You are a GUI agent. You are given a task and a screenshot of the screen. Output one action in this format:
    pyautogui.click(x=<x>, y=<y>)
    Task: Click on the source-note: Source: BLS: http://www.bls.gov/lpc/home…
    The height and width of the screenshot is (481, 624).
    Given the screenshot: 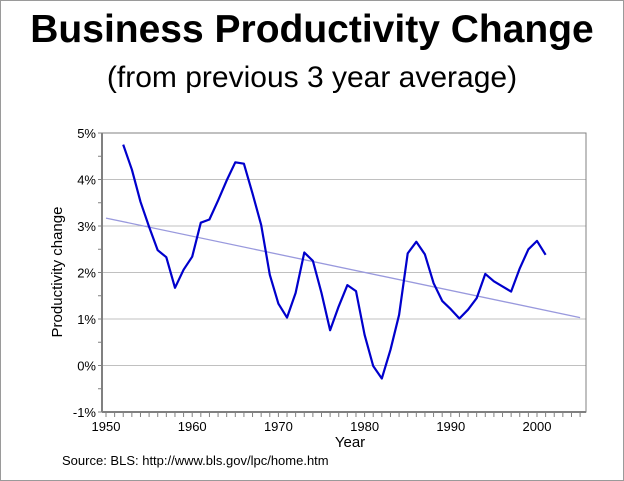 What is the action you would take?
    pyautogui.click(x=195, y=460)
    